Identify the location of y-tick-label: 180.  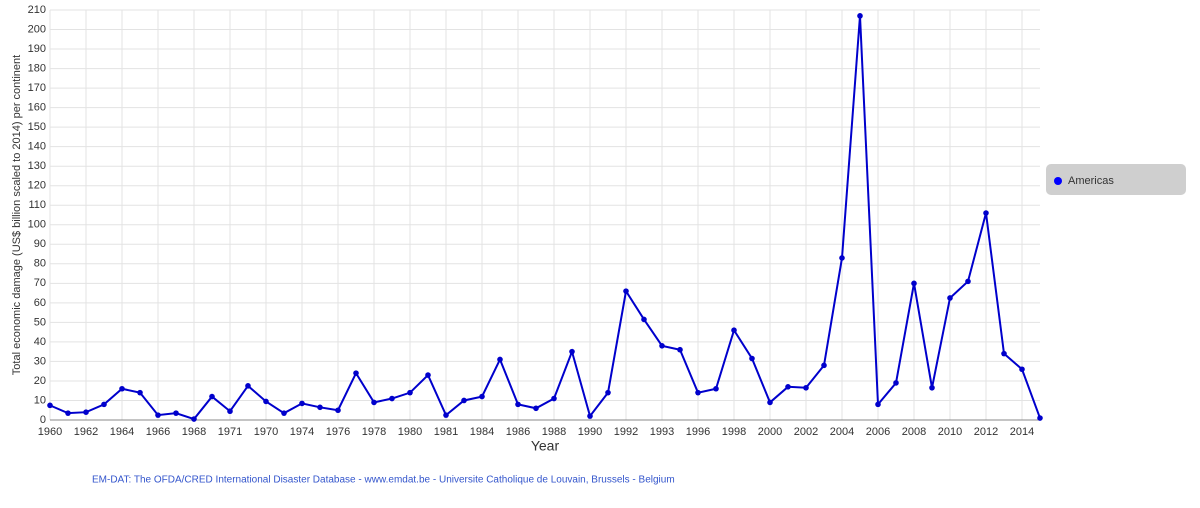
(37, 68).